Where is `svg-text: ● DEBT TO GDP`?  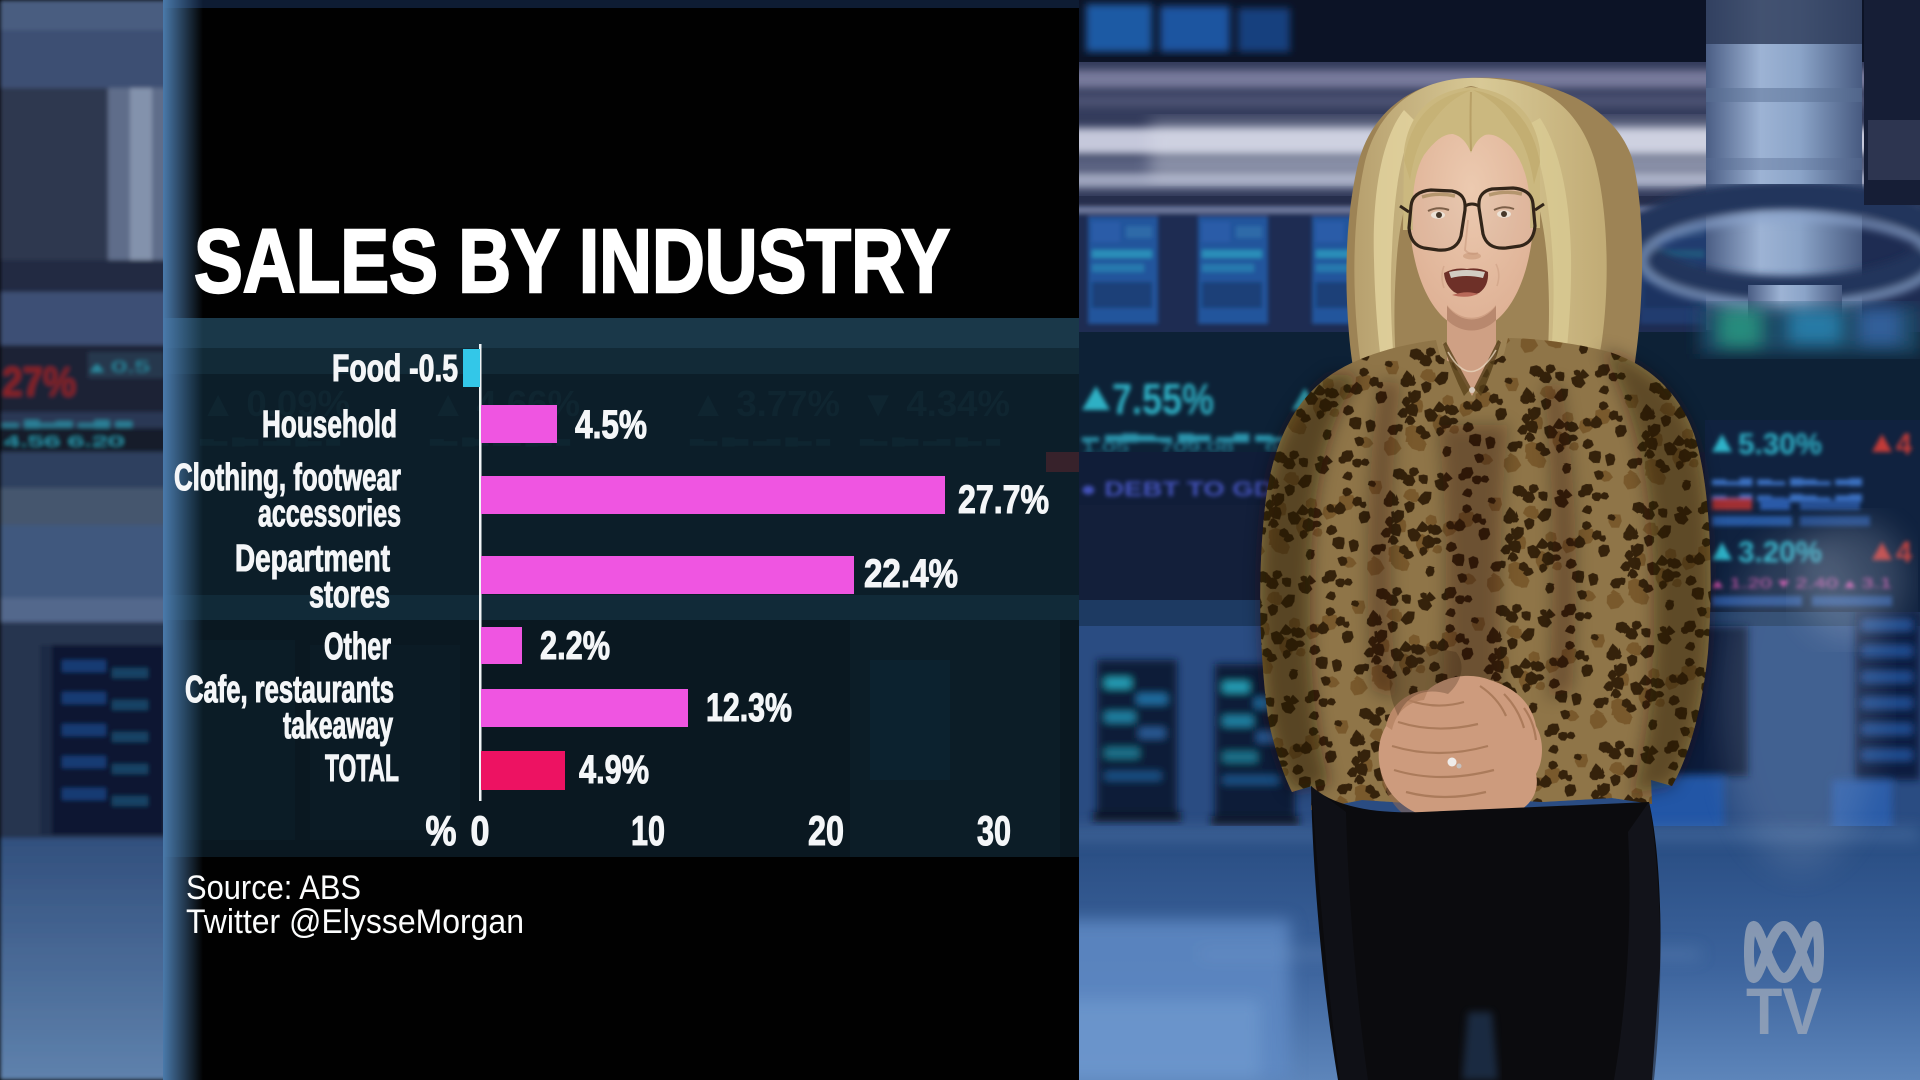
svg-text: ● DEBT TO GDP is located at coordinates (1186, 489).